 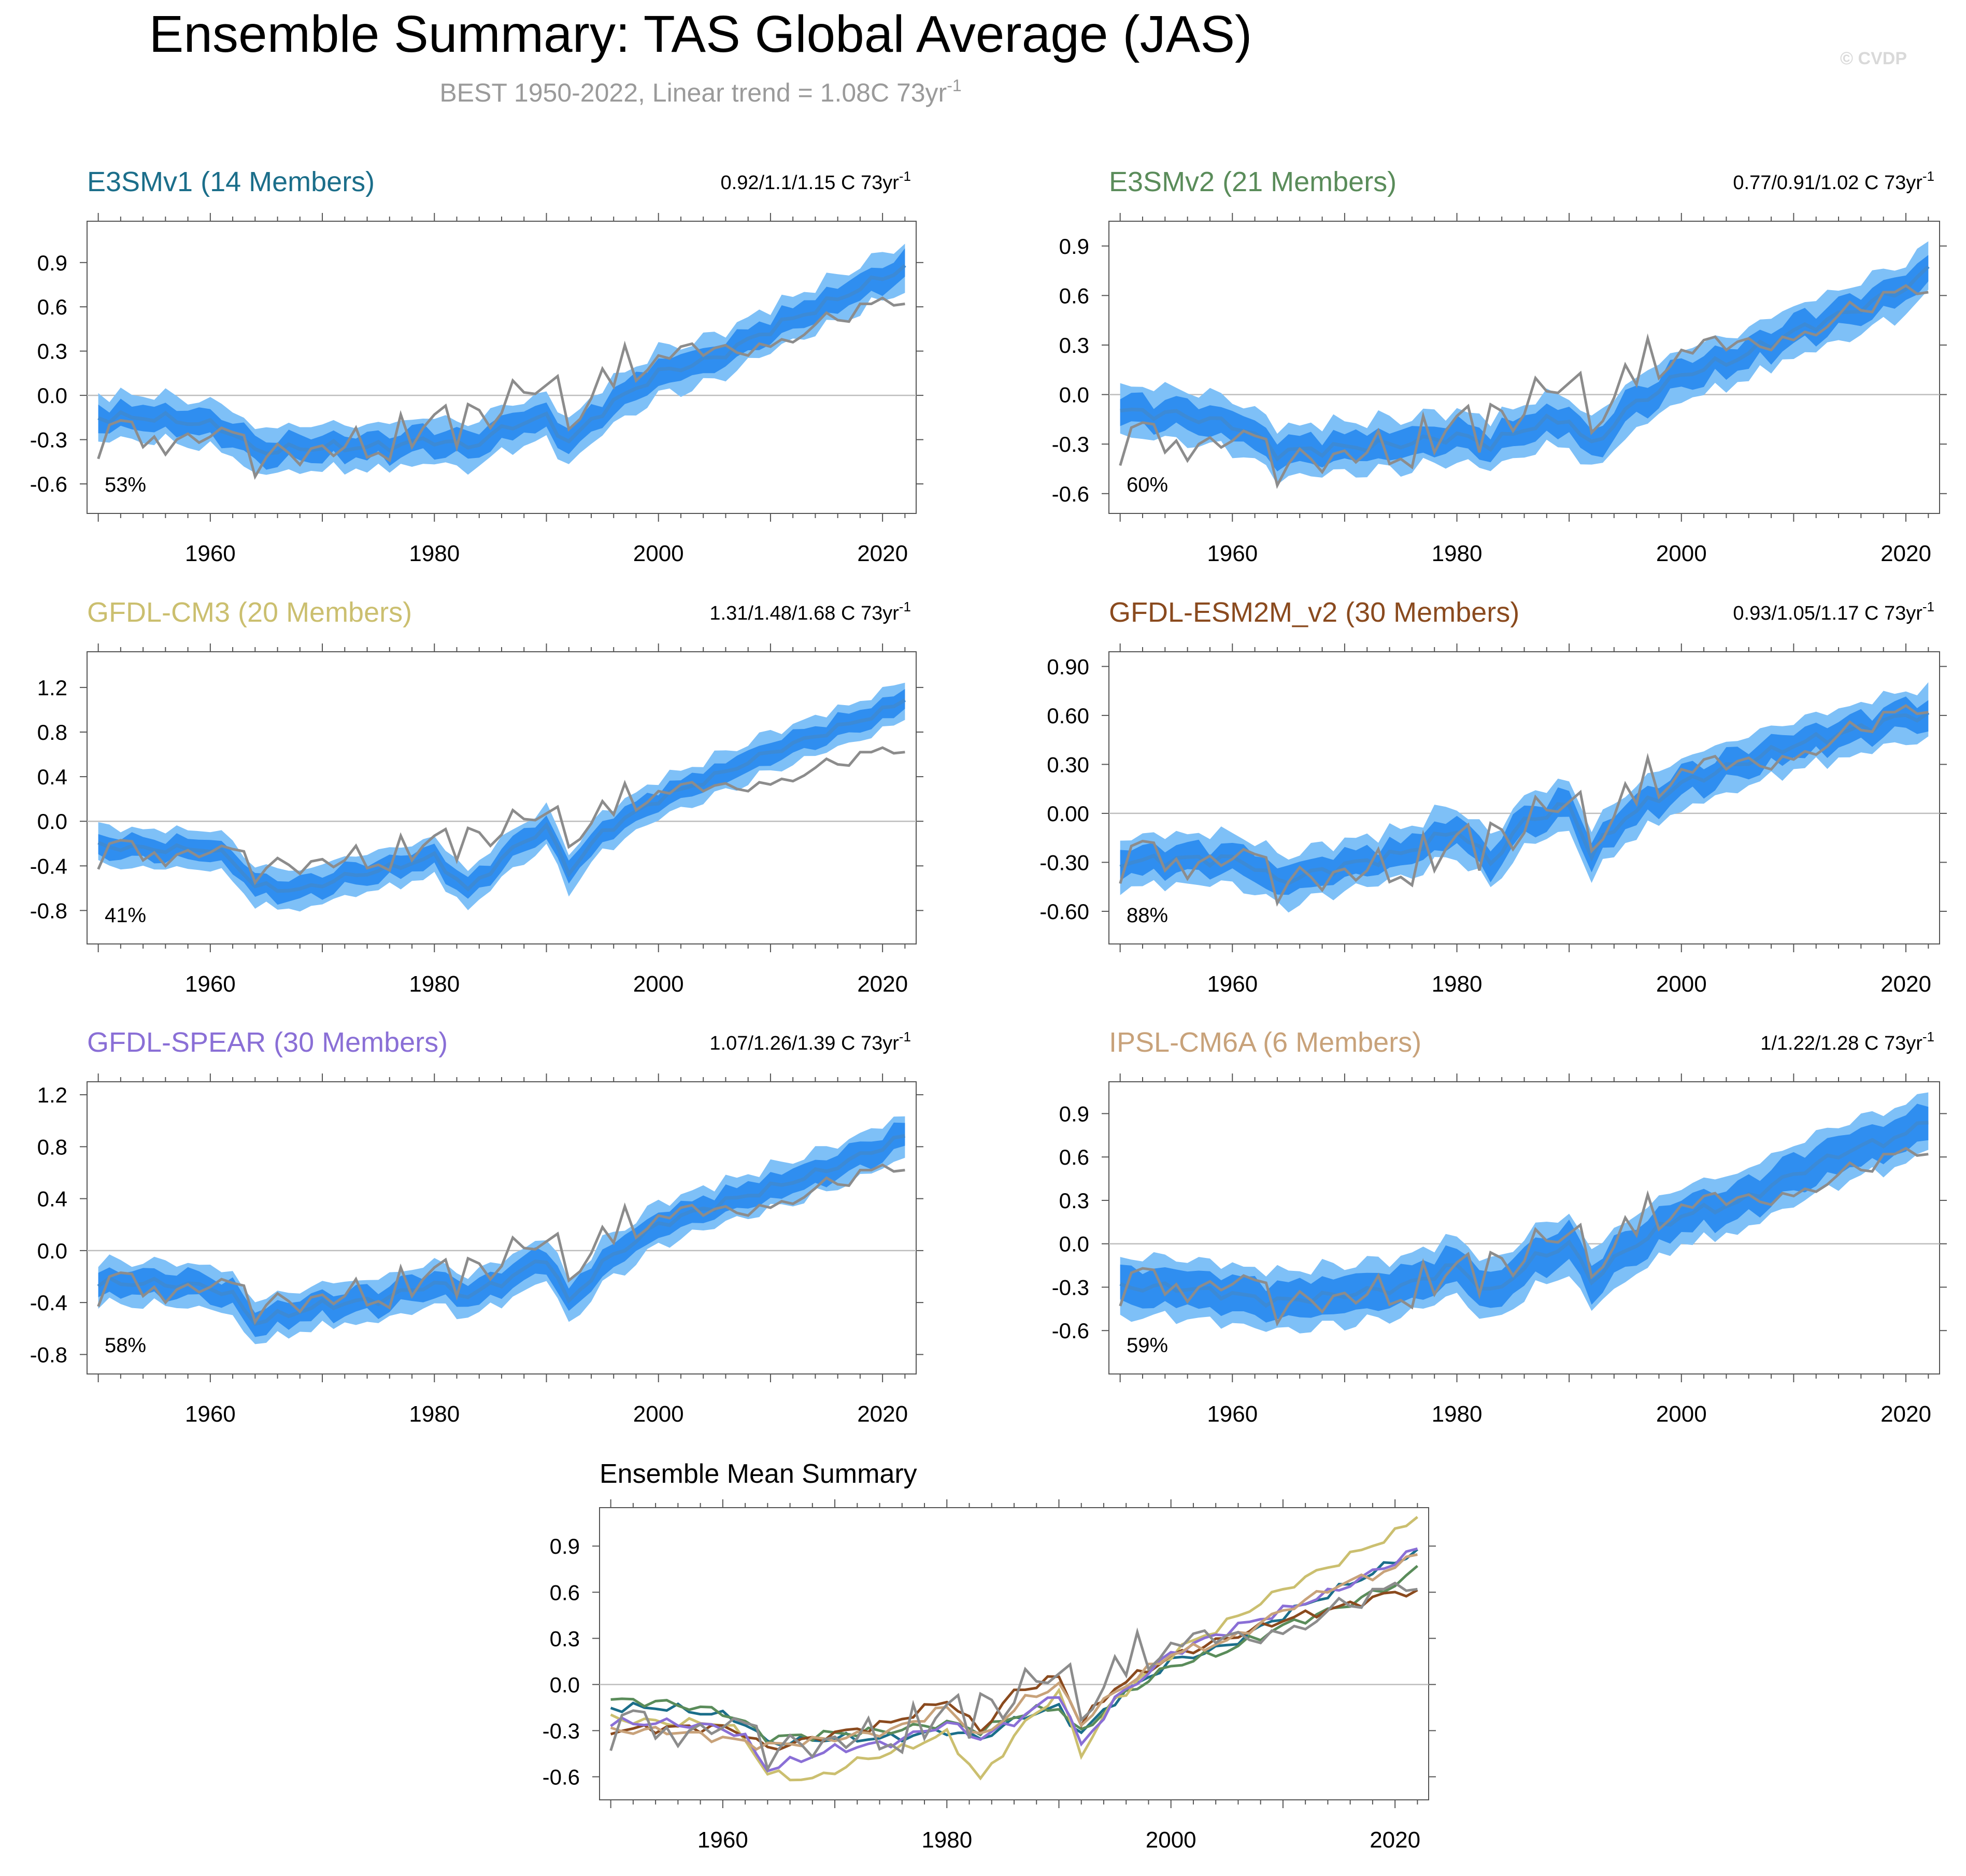 I want to click on y-tick-label: -0.60, so click(x=1064, y=911).